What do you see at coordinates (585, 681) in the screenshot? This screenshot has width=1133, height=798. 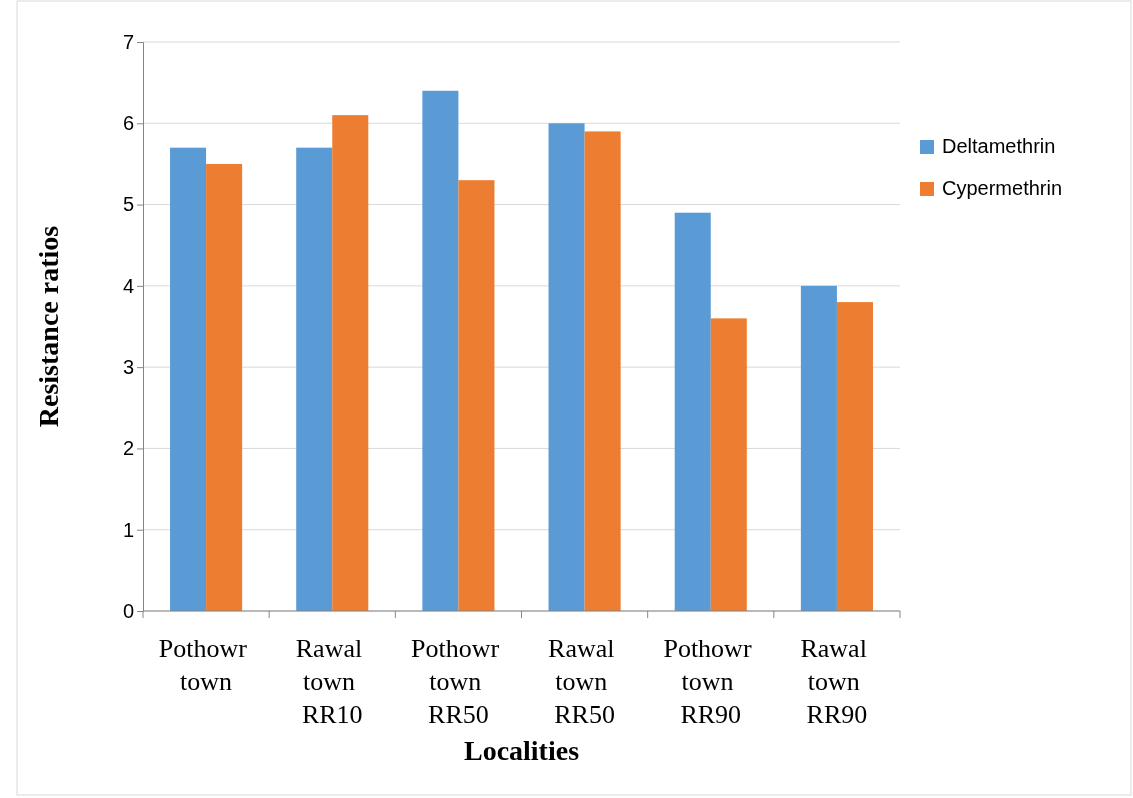 I see `x-tick-label: Rawal town RR50` at bounding box center [585, 681].